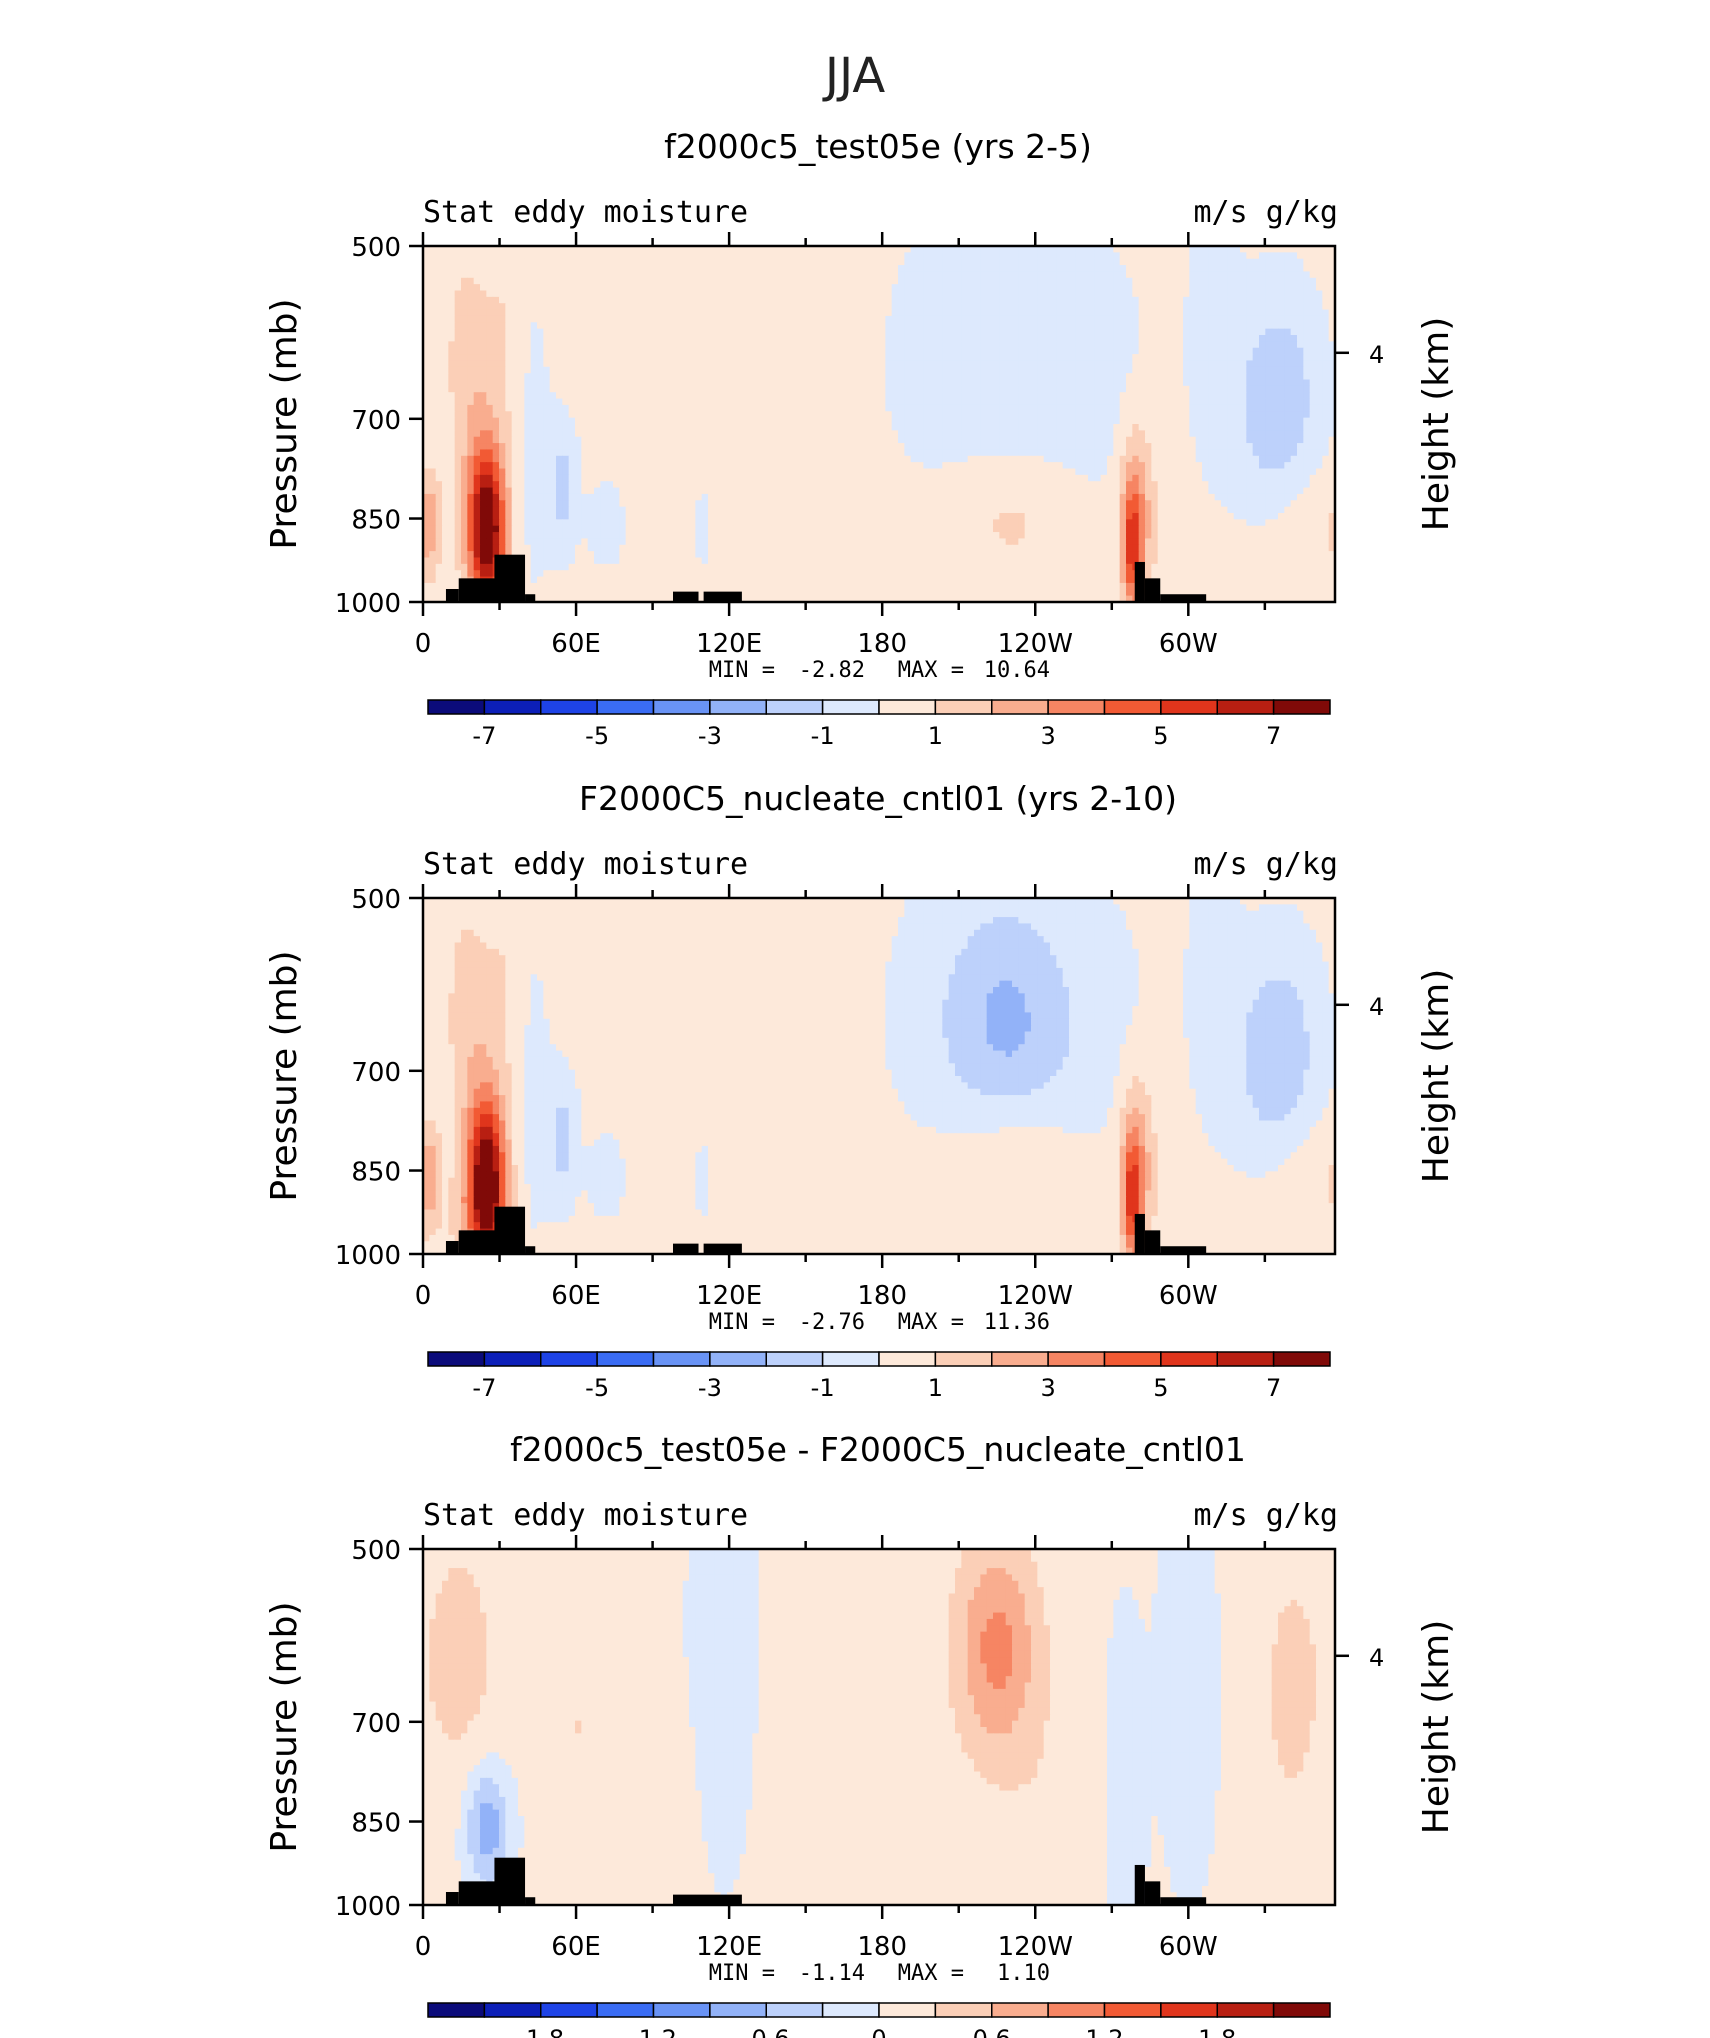 The image size is (1710, 2038). What do you see at coordinates (597, 736) in the screenshot?
I see `colorbar-label: -5` at bounding box center [597, 736].